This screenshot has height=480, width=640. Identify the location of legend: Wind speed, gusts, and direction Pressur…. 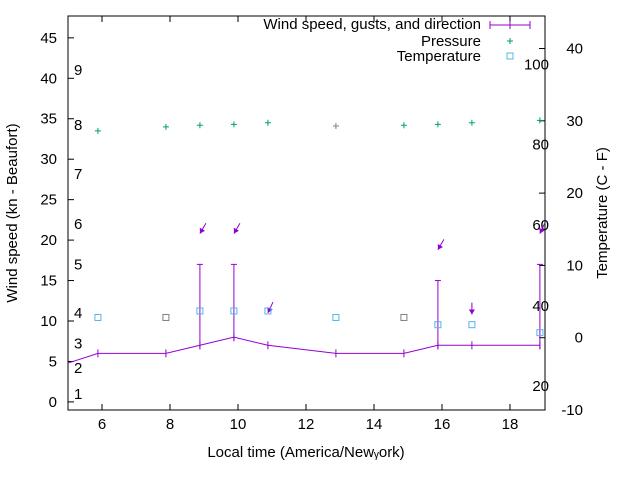
(397, 40).